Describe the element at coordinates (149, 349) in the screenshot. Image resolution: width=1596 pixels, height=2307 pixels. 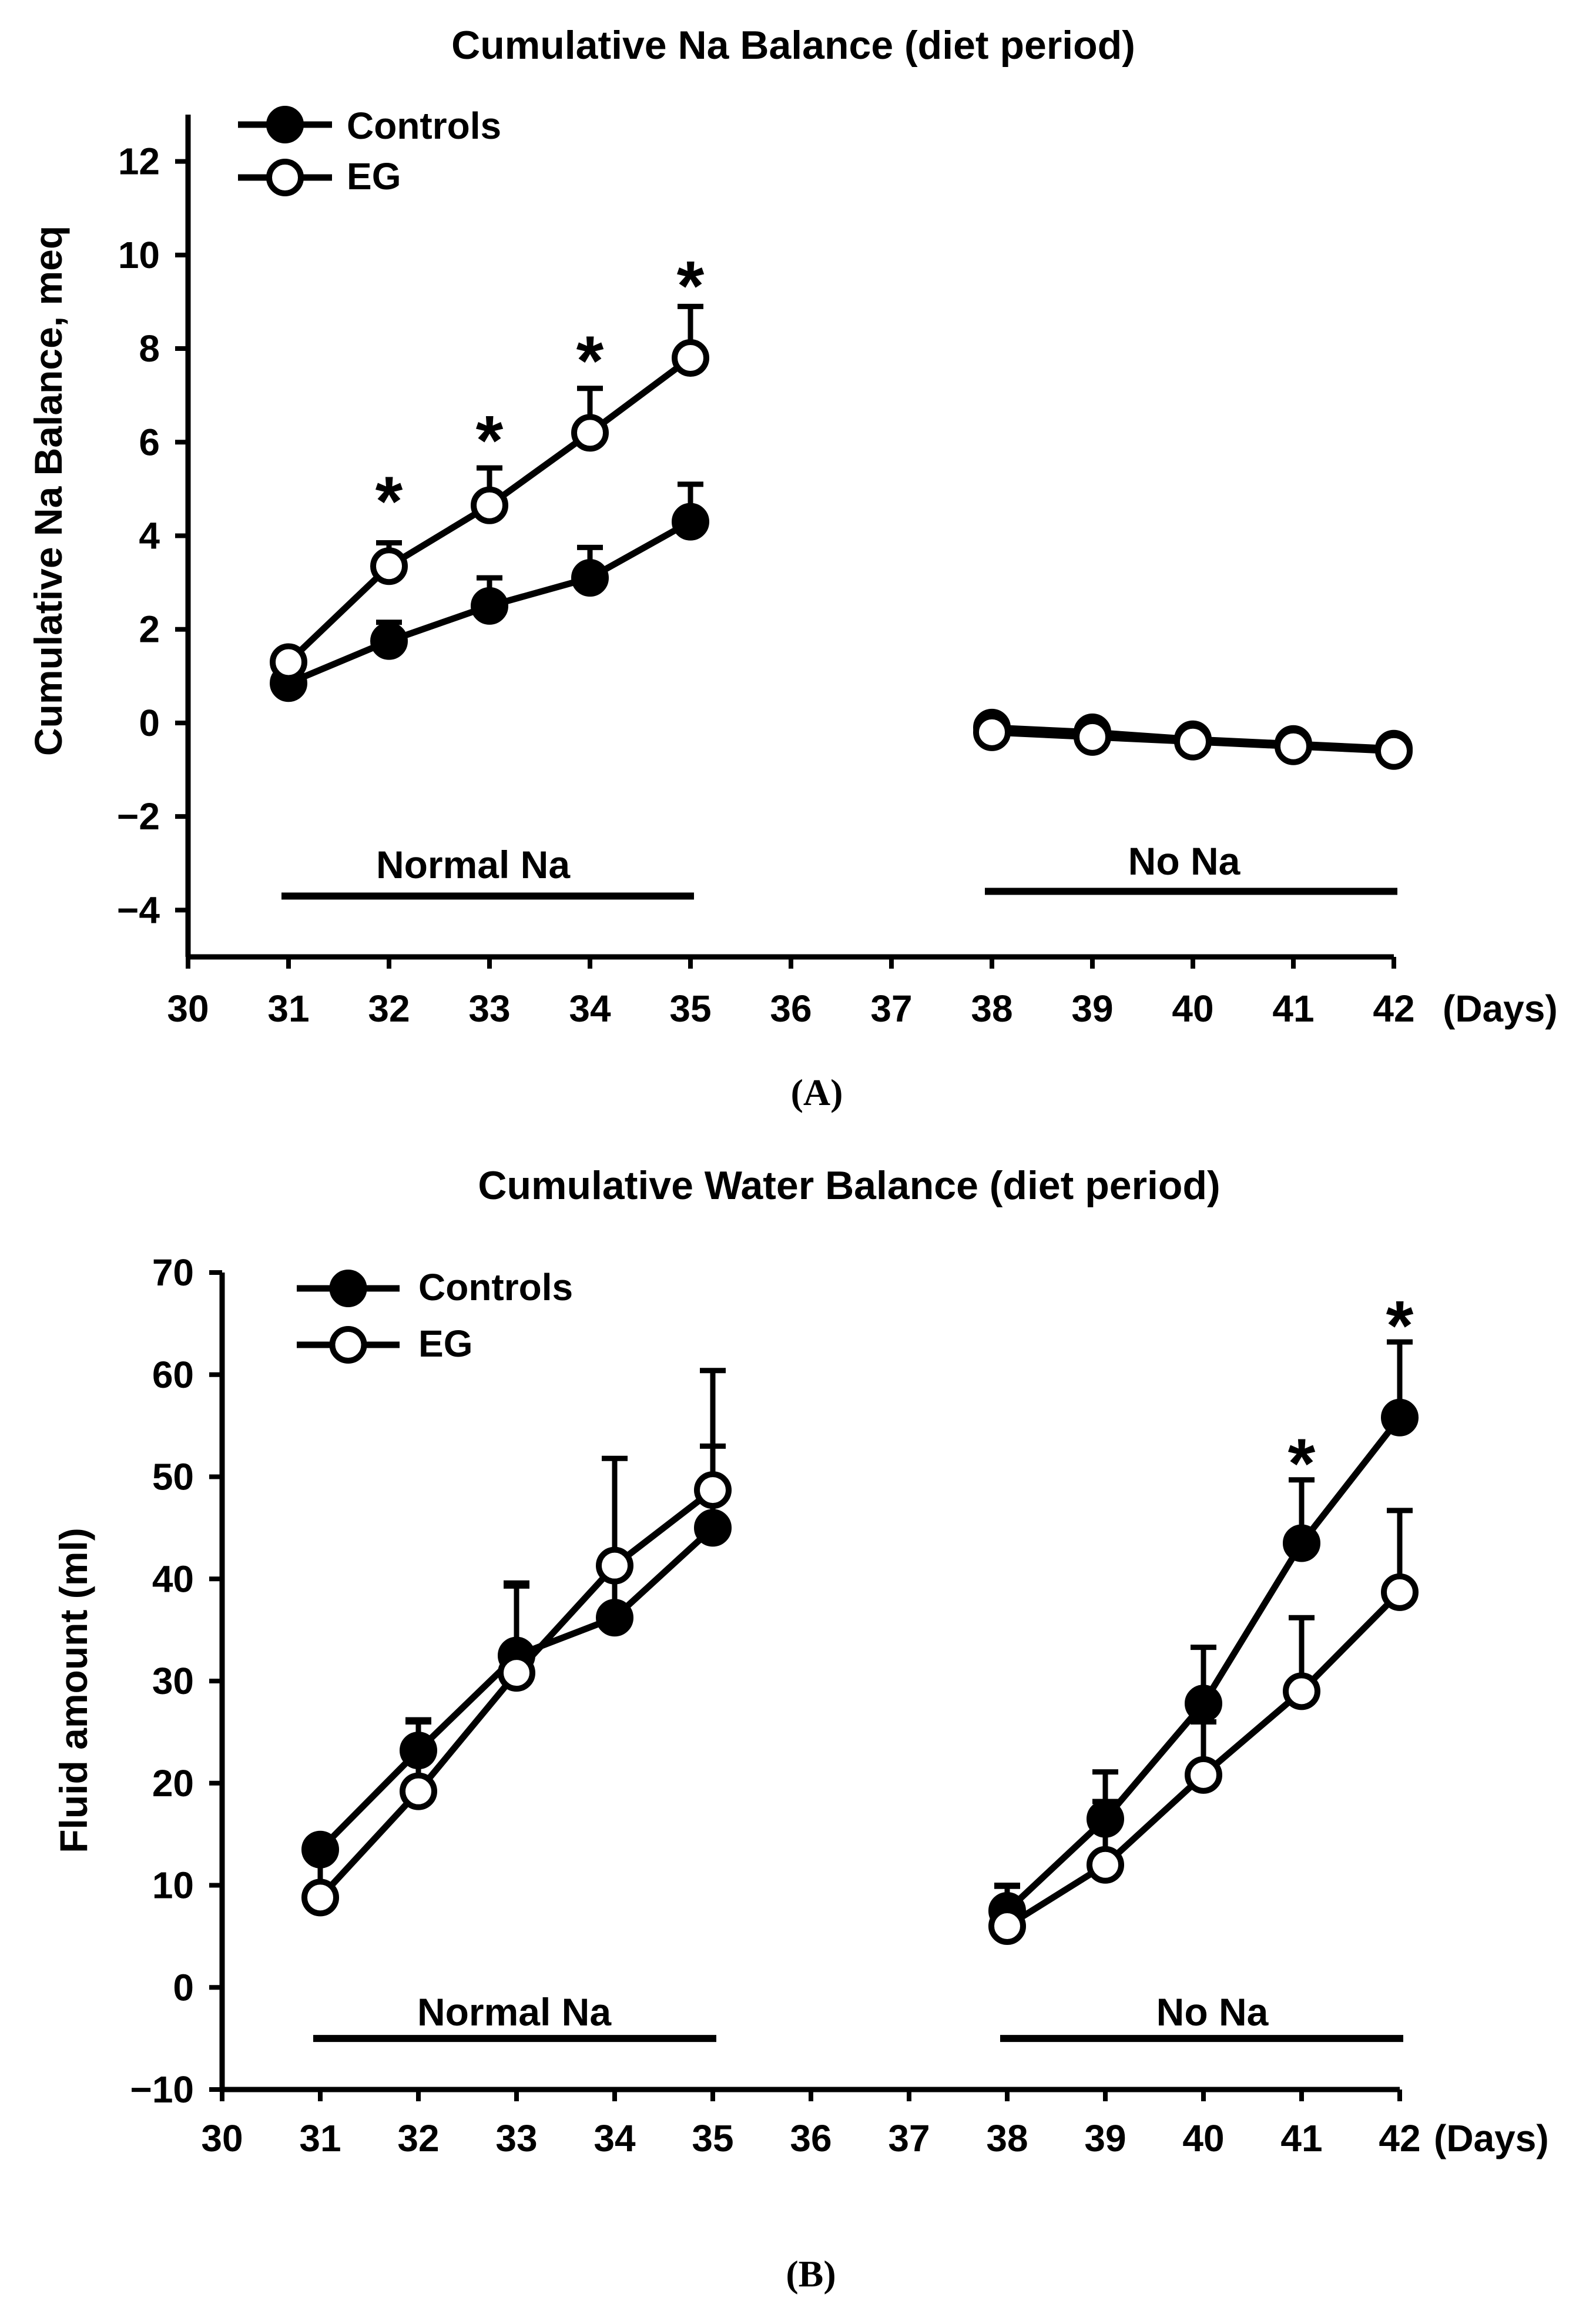
I see `y-tick-label: 8` at that location.